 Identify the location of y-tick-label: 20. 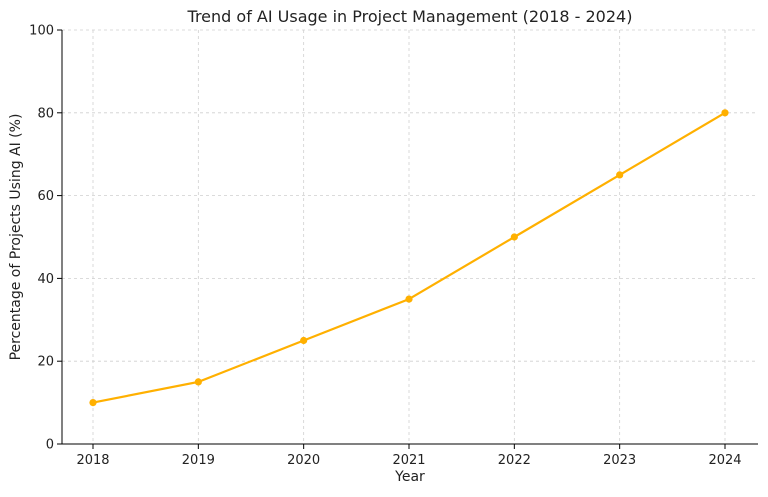
(45, 362).